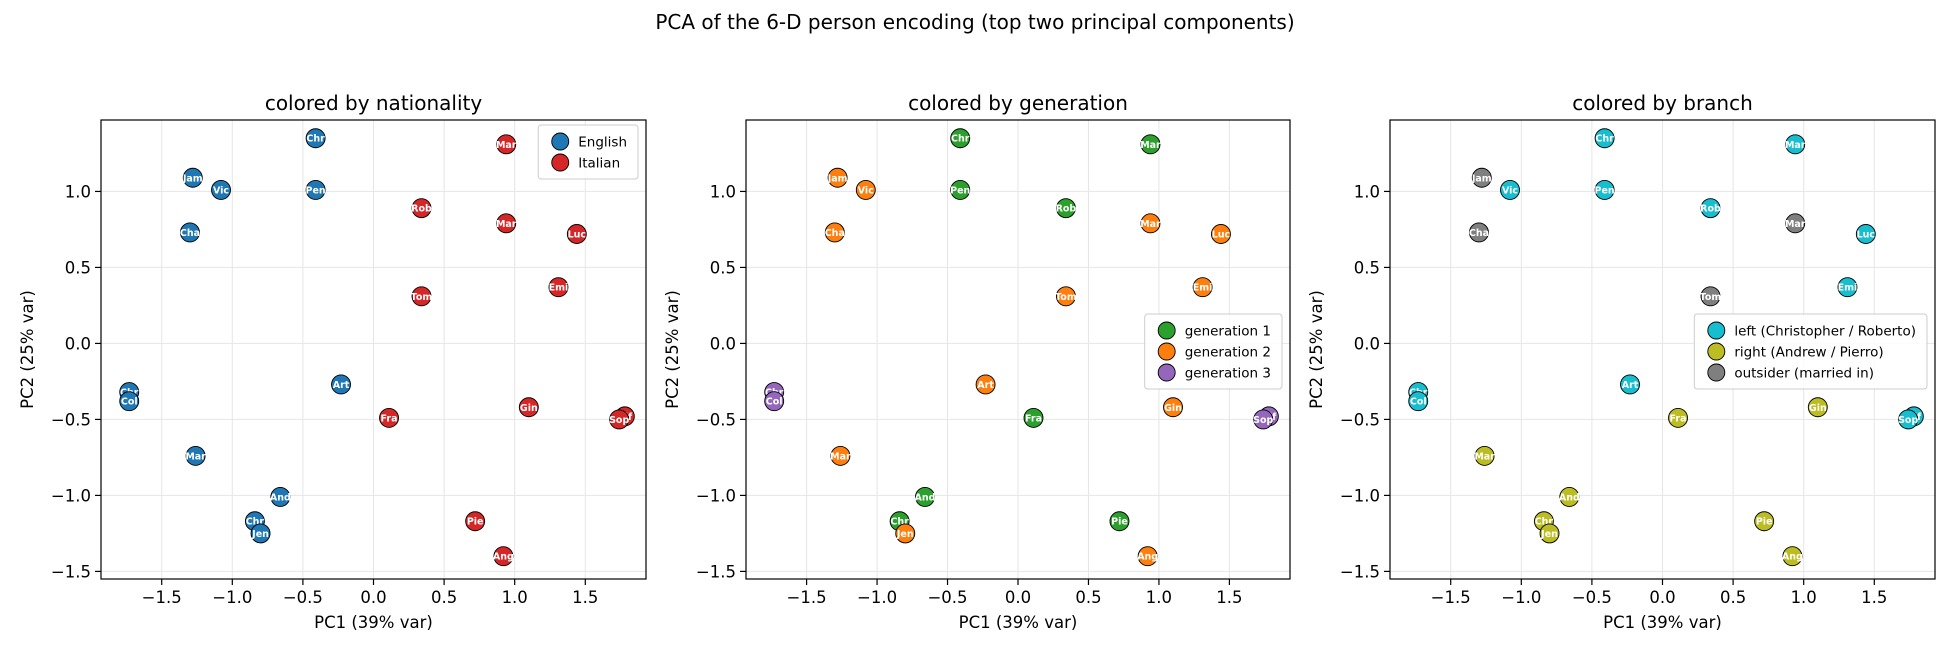 This screenshot has width=1950, height=650. I want to click on point-label: Cha, so click(1479, 233).